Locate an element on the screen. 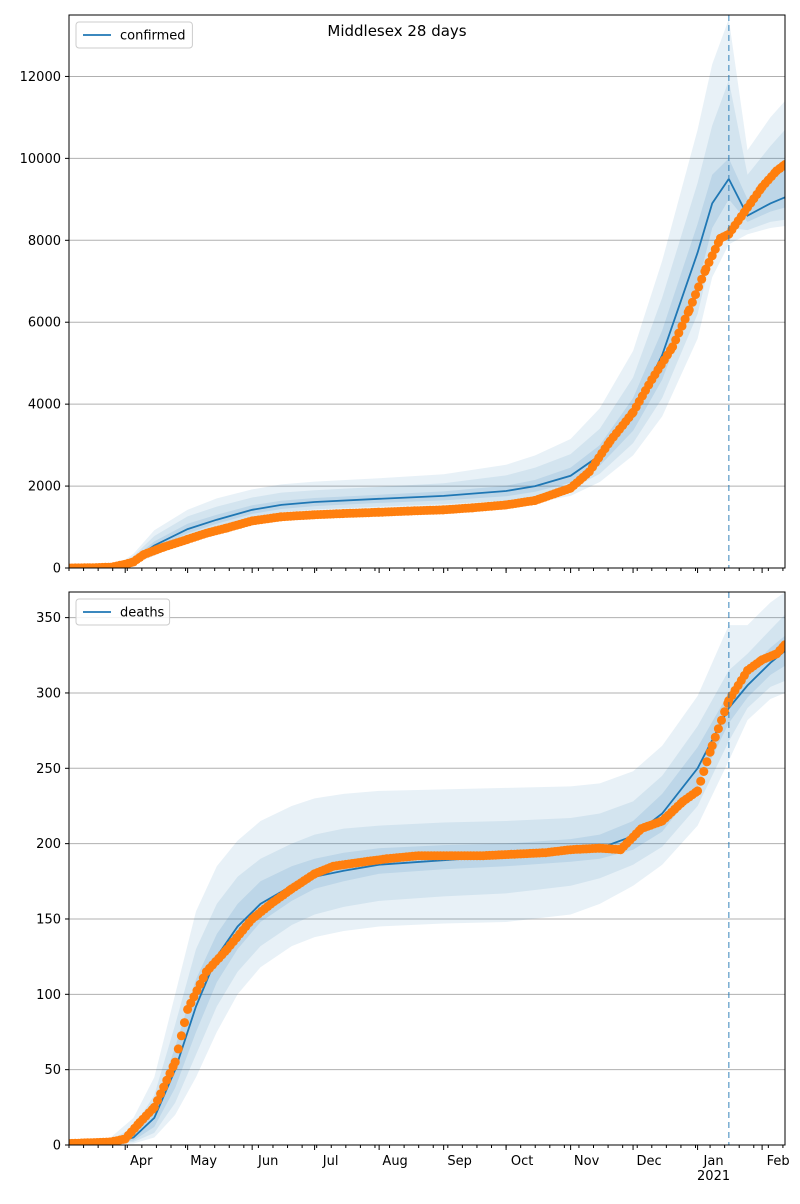 The image size is (800, 1204). legend-label: deaths is located at coordinates (142, 613).